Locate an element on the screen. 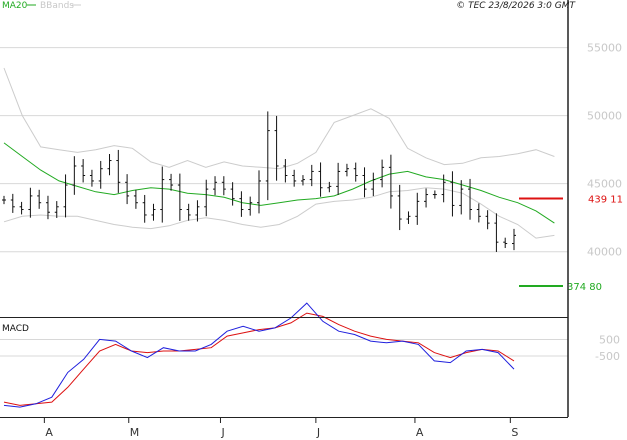 The image size is (627, 440). macd-panel-label: MACD is located at coordinates (15, 329).